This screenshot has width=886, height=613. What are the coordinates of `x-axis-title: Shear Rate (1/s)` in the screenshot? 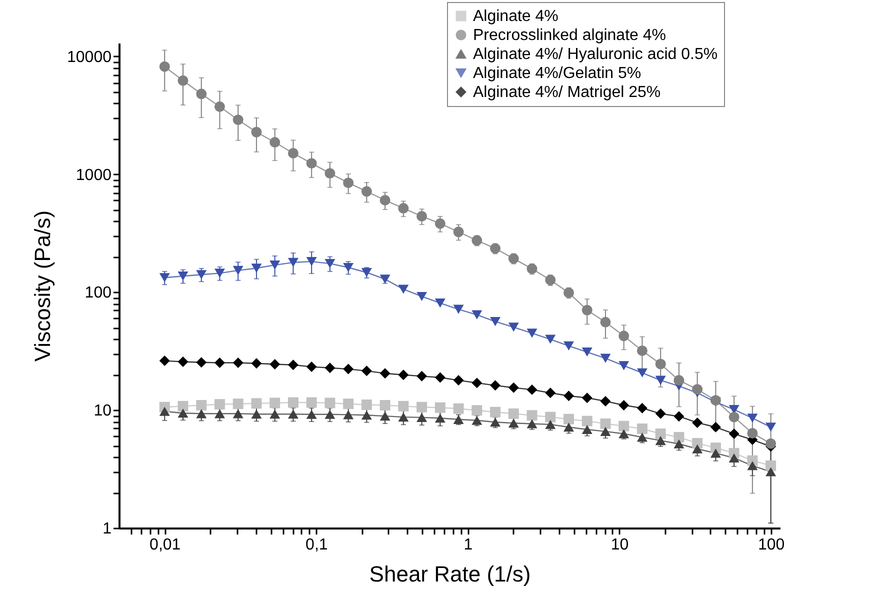 It's located at (450, 574).